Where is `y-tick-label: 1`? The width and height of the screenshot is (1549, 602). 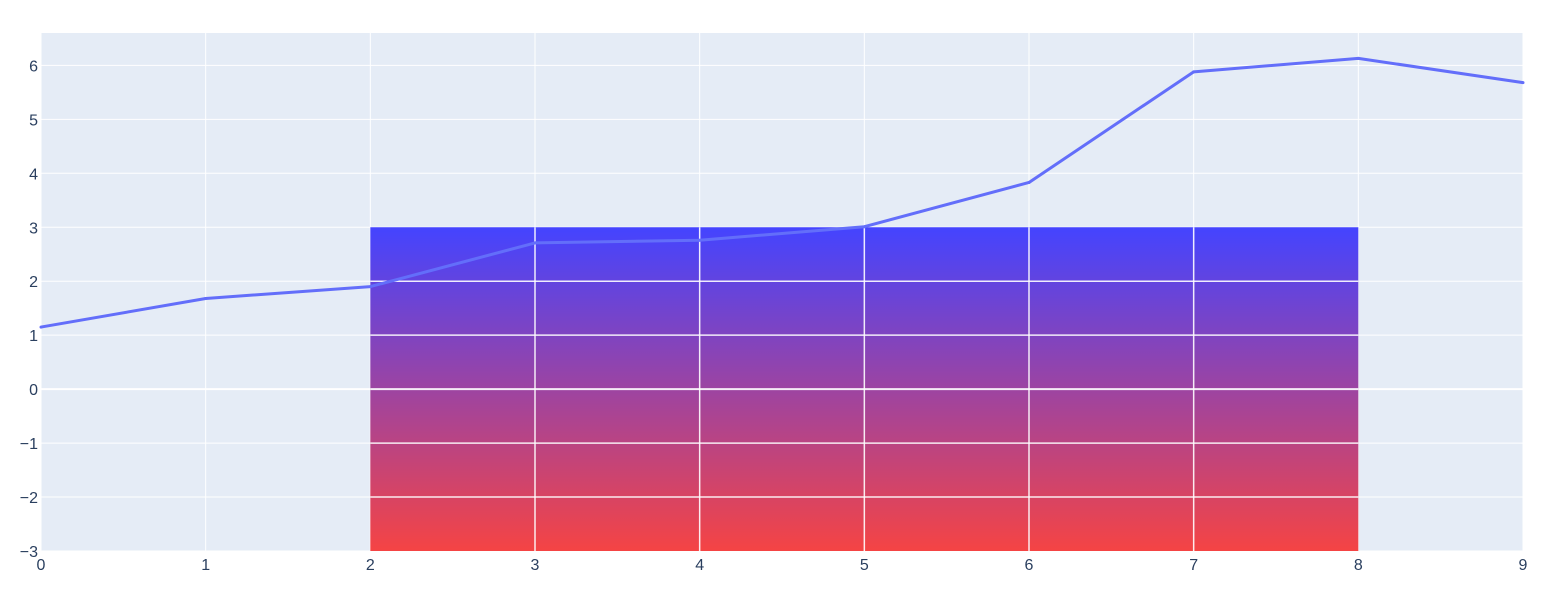
y-tick-label: 1 is located at coordinates (33, 336).